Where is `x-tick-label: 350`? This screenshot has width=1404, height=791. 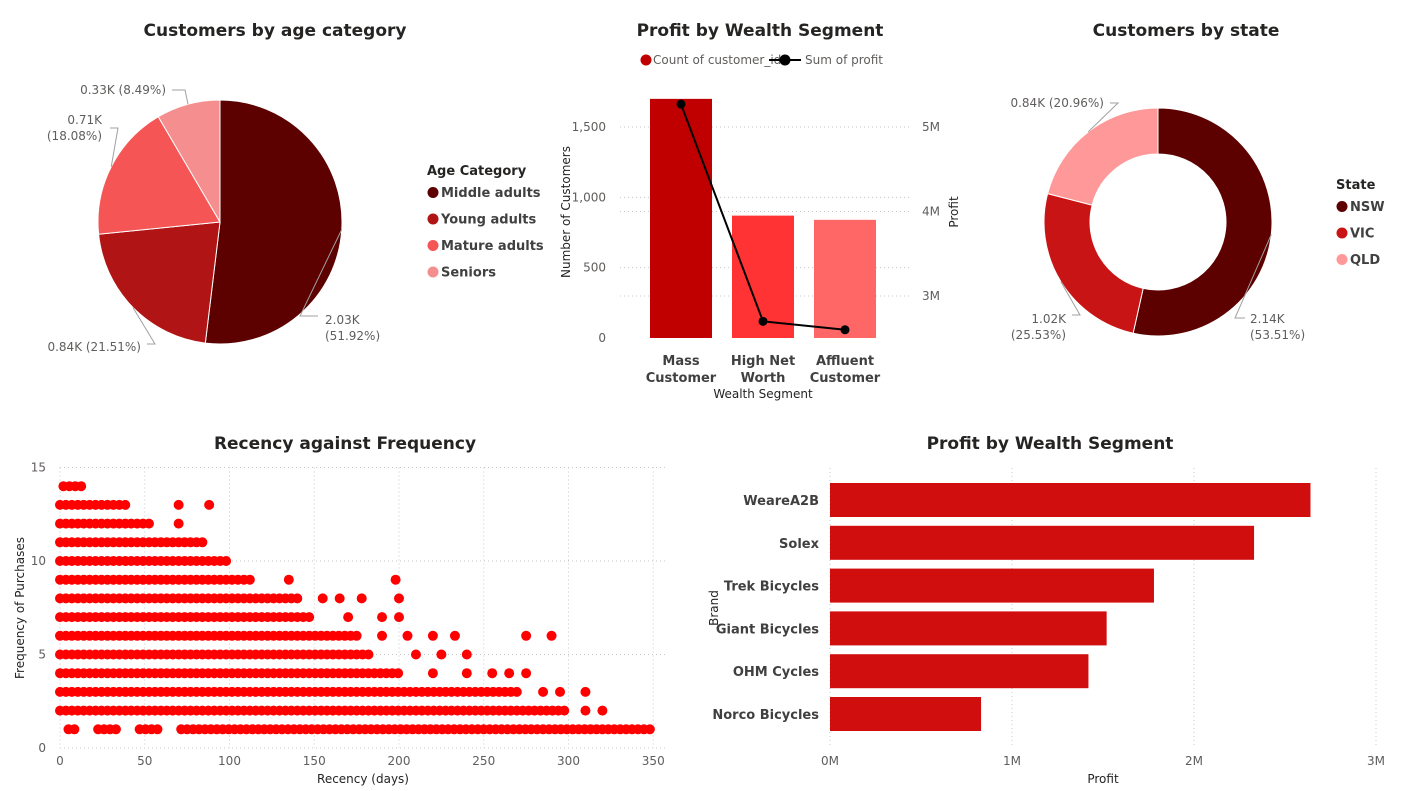
x-tick-label: 350 is located at coordinates (653, 761).